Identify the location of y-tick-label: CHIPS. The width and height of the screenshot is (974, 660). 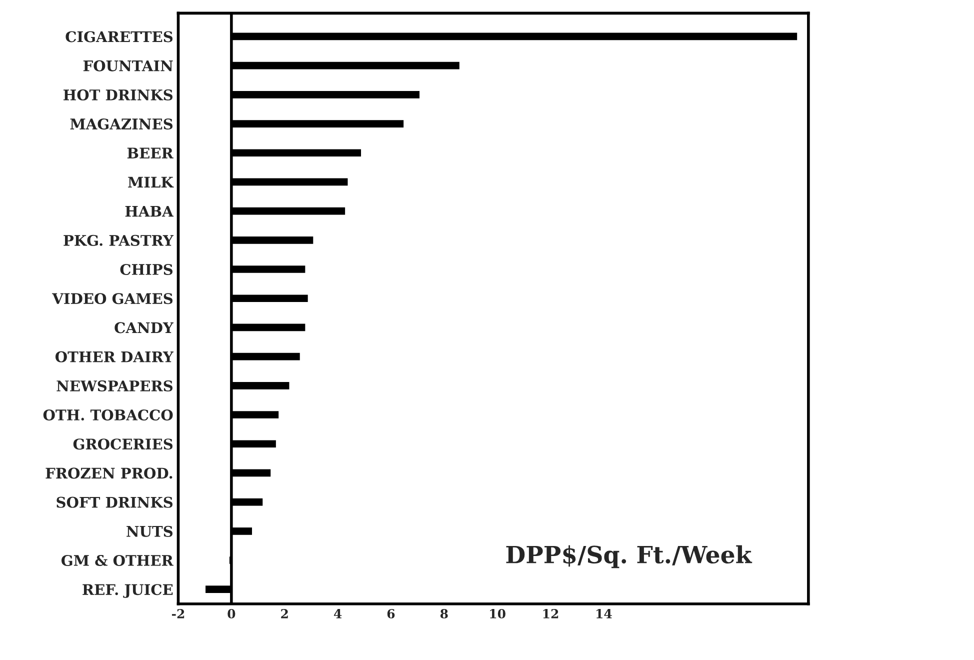
(146, 270).